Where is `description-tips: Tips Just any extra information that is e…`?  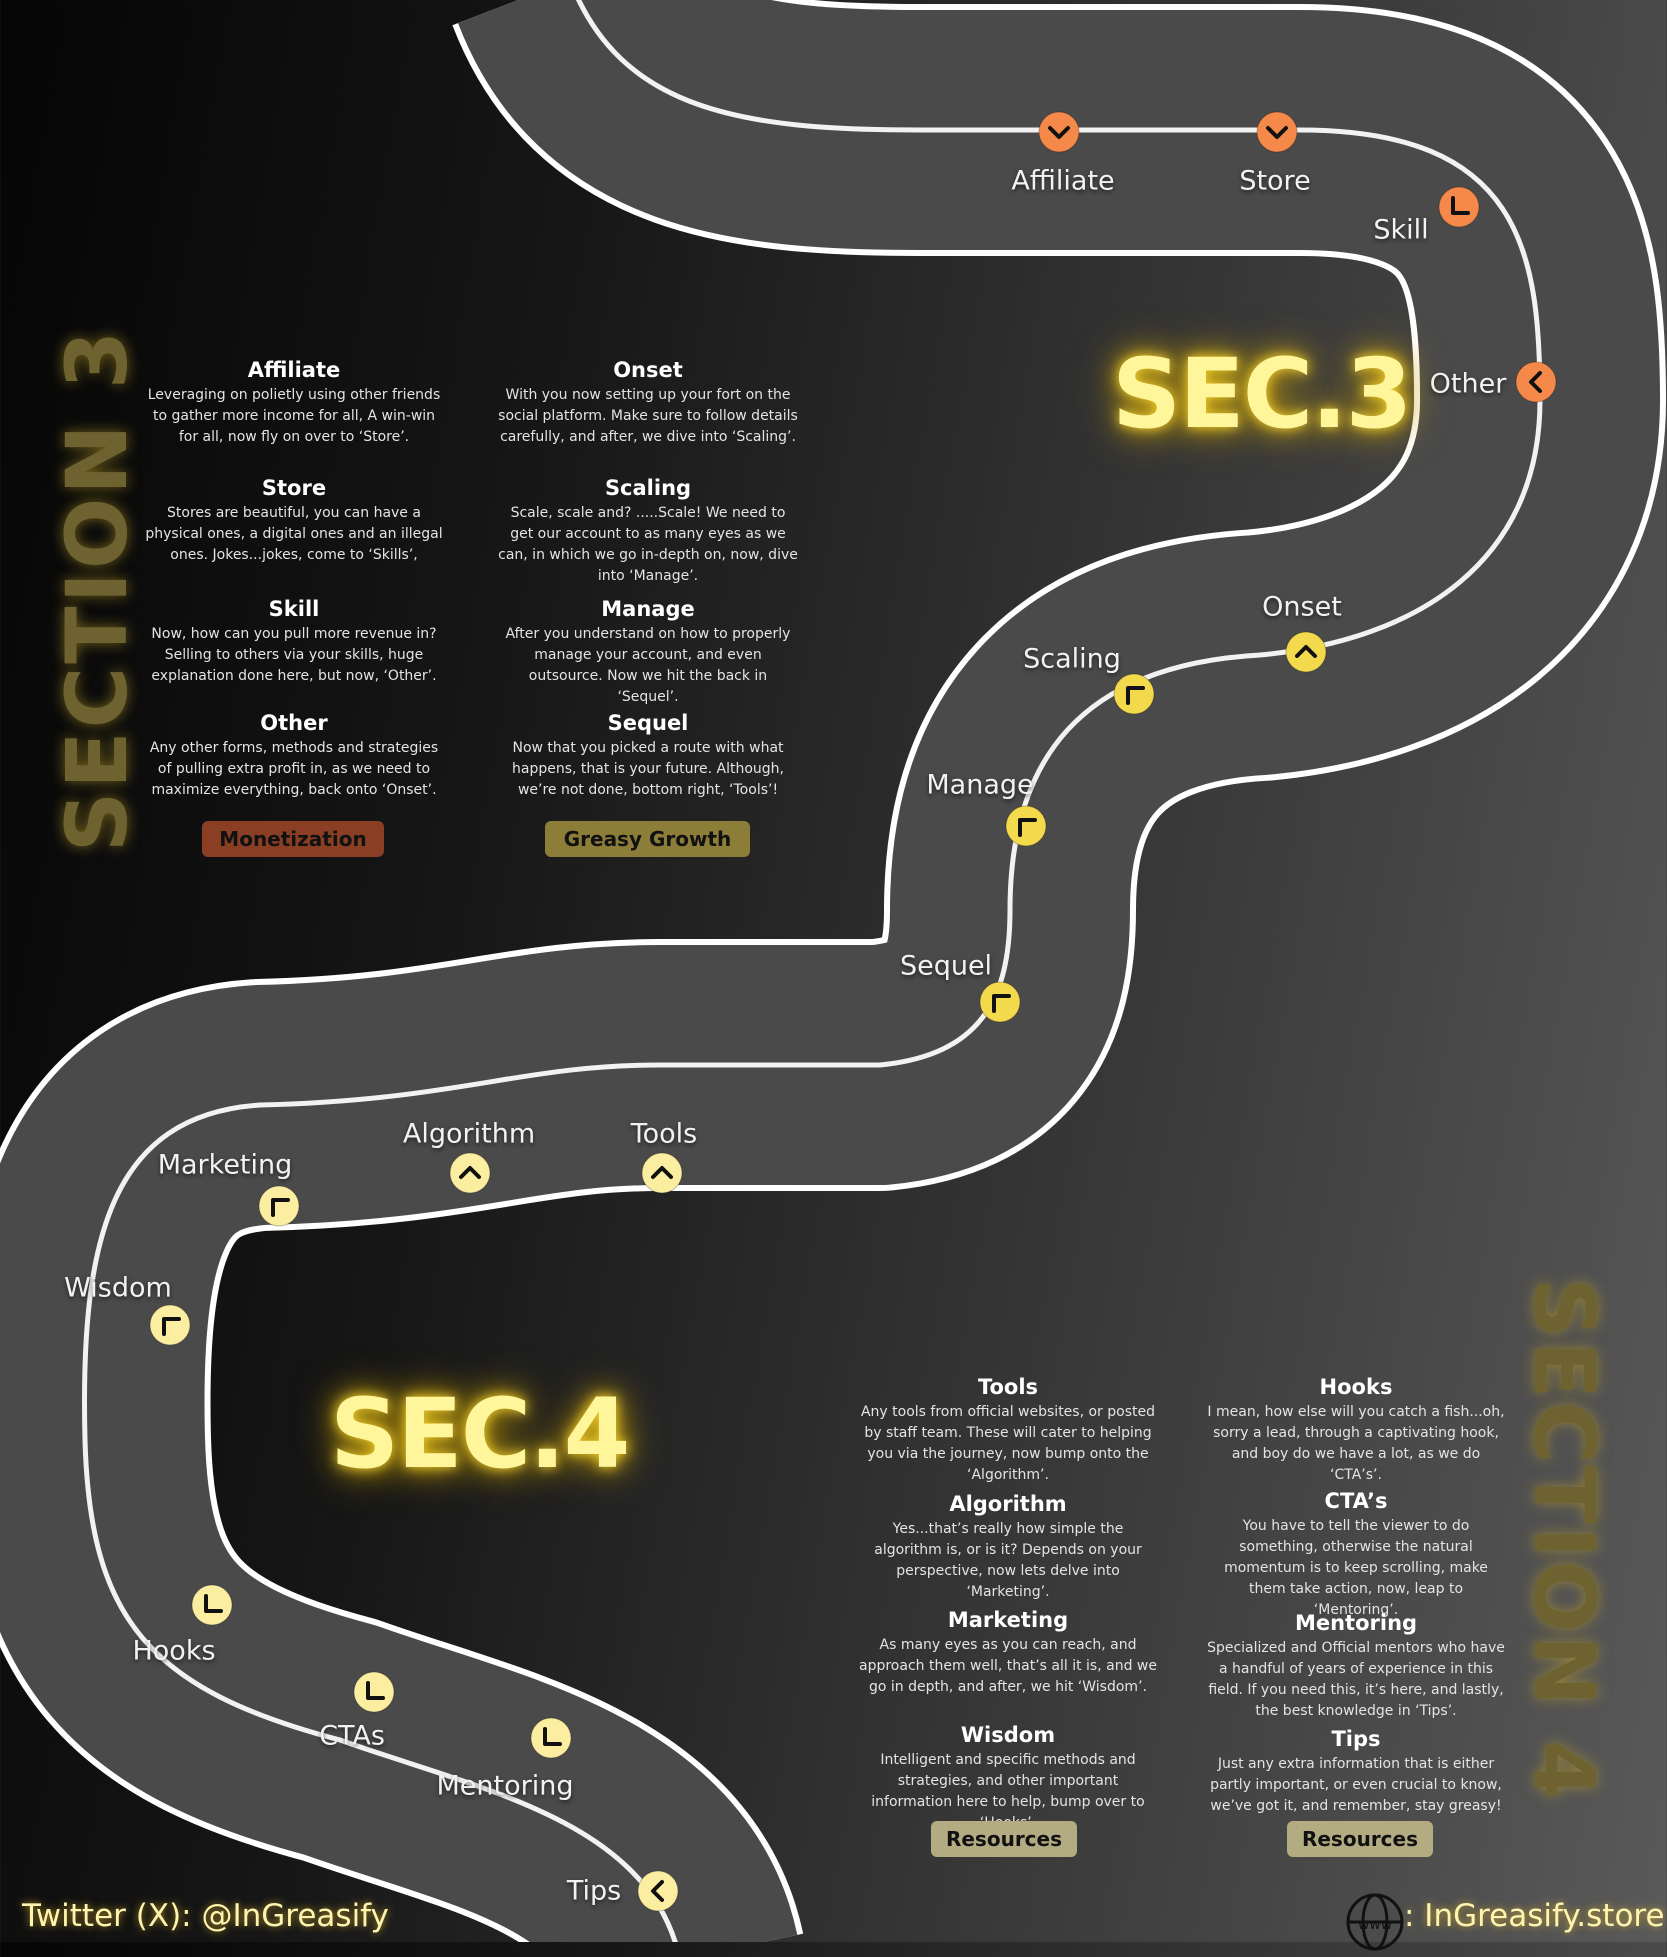
description-tips: Tips Just any extra information that is e… is located at coordinates (1356, 1772).